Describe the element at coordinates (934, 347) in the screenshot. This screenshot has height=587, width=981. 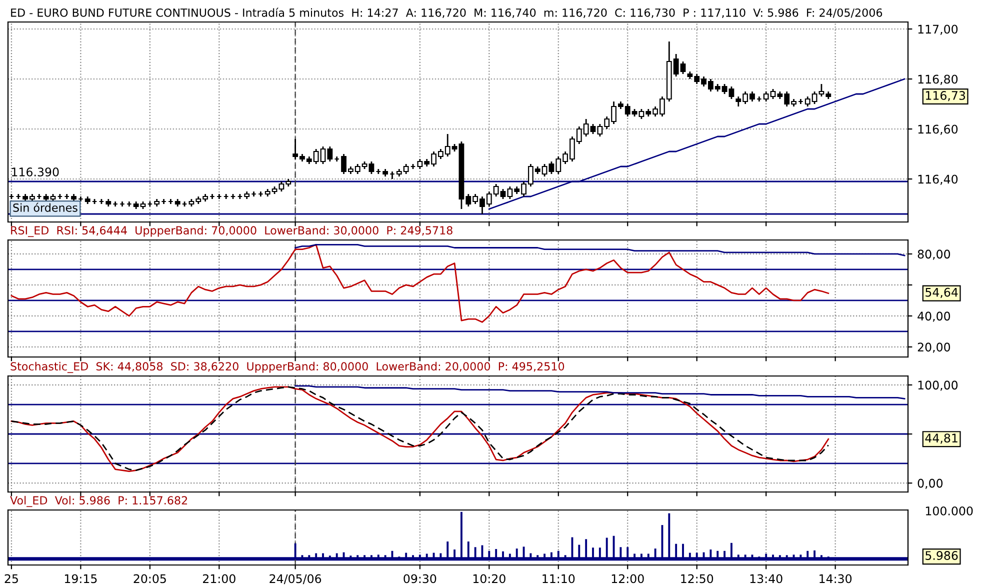
I see `y-tick-label: 20,00` at that location.